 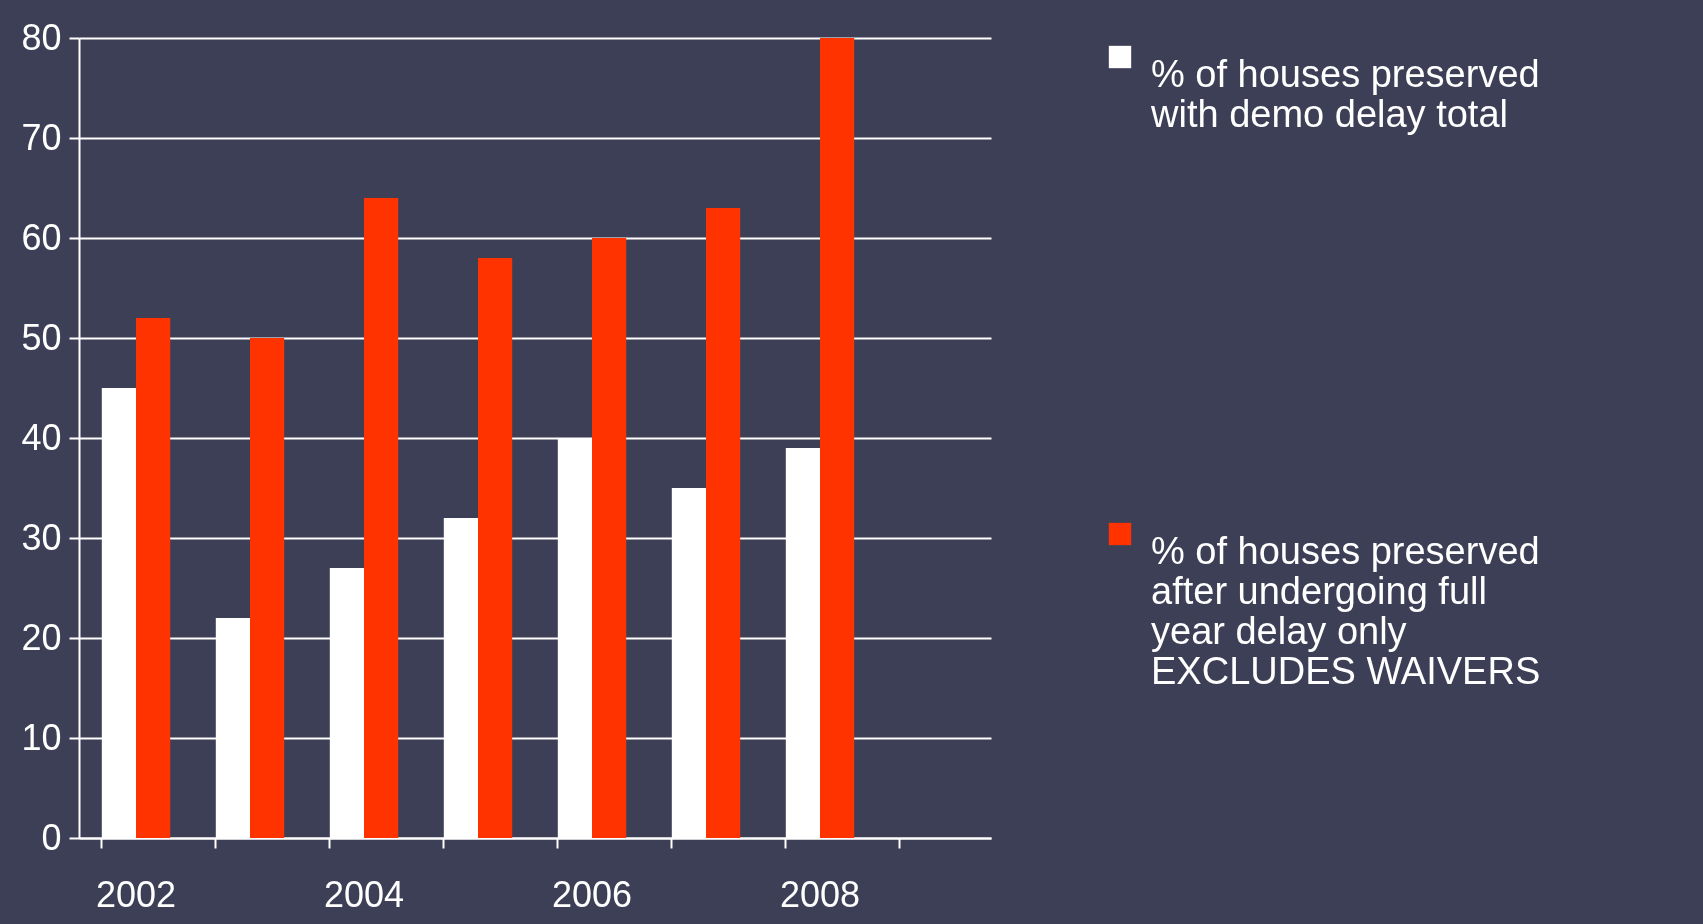 What do you see at coordinates (364, 894) in the screenshot?
I see `x-tick-label: 2004` at bounding box center [364, 894].